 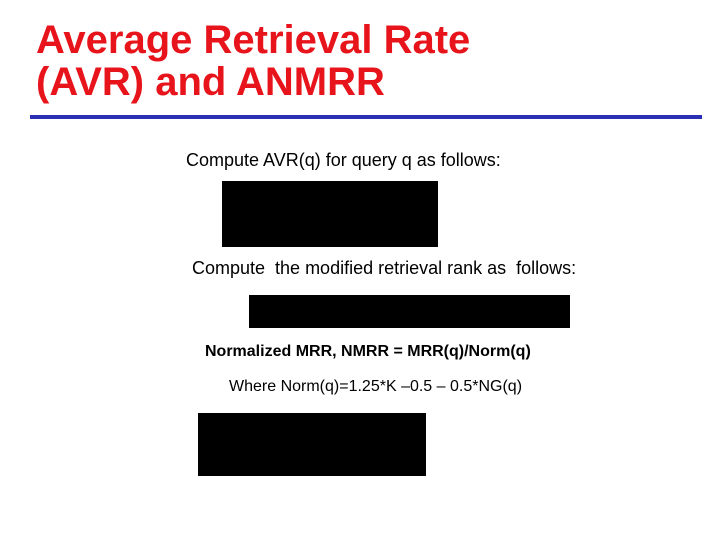 What do you see at coordinates (366, 117) in the screenshot?
I see `title-rule` at bounding box center [366, 117].